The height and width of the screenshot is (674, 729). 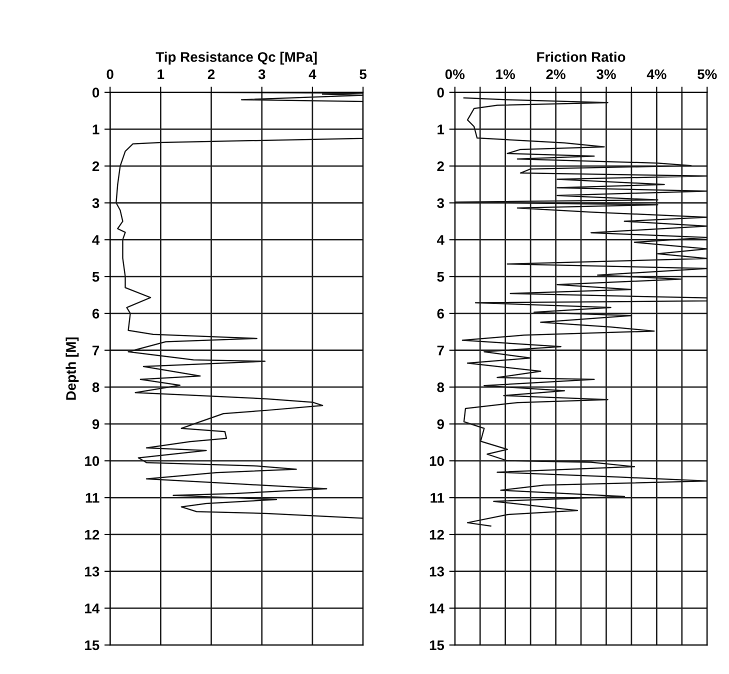 What do you see at coordinates (236, 58) in the screenshot?
I see `chart-title: Tip Resistance Qc [MPa]` at bounding box center [236, 58].